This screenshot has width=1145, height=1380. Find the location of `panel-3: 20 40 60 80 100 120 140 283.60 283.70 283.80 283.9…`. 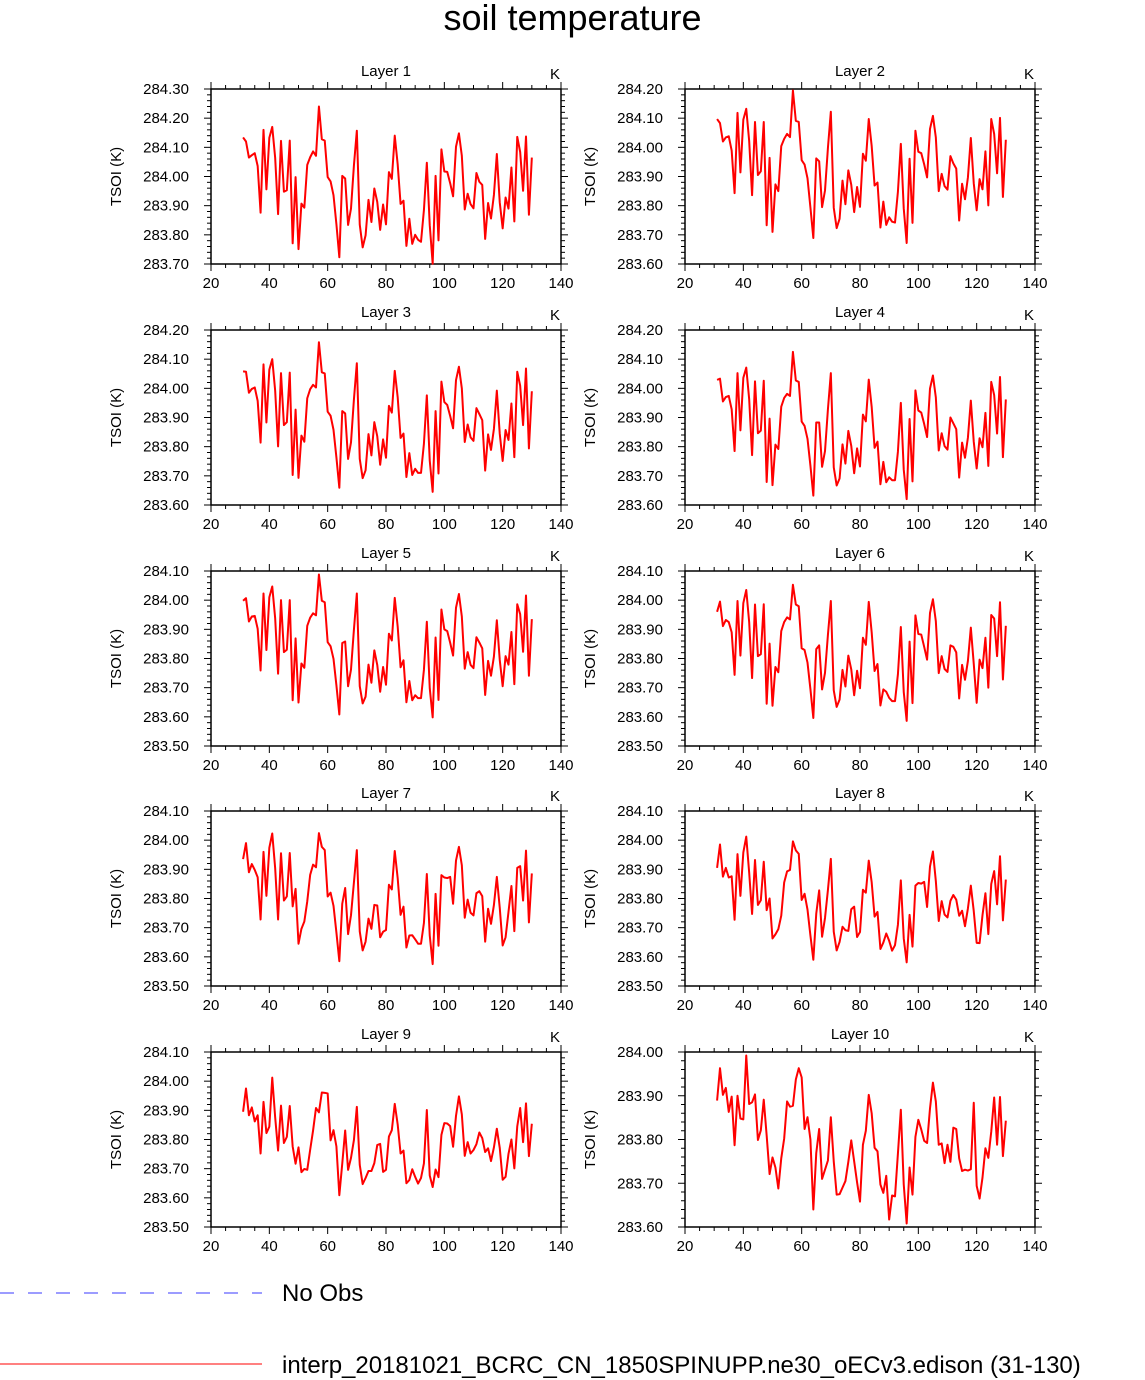

panel-3: 20 40 60 80 100 120 140 283.60 283.70 283.80 283.9… is located at coordinates (341, 418).